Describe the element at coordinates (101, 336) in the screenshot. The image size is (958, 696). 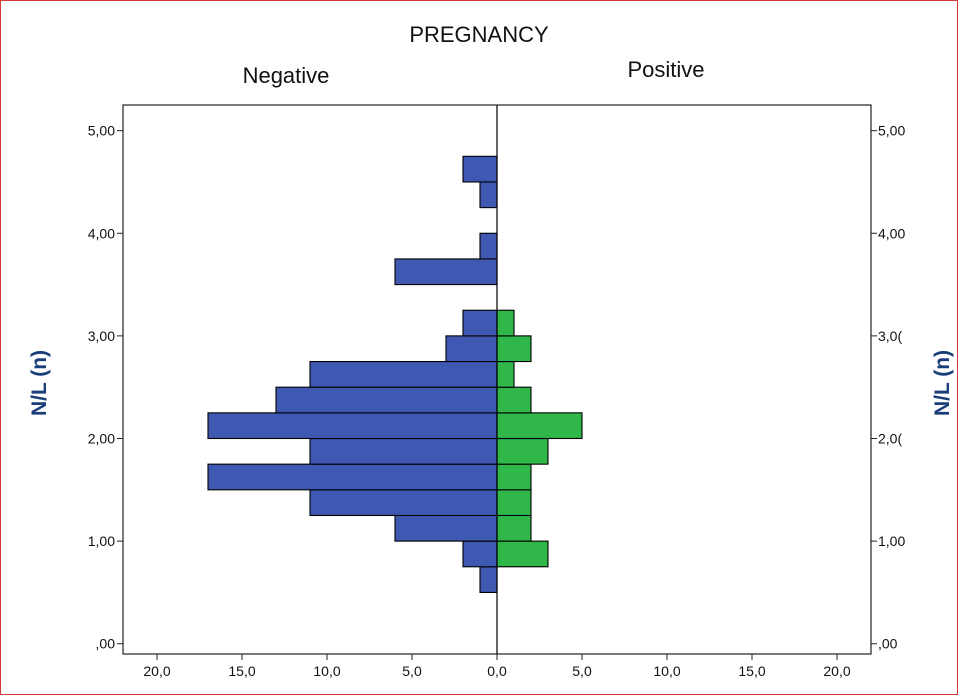
I see `y-tick-label-left: 3,00` at that location.